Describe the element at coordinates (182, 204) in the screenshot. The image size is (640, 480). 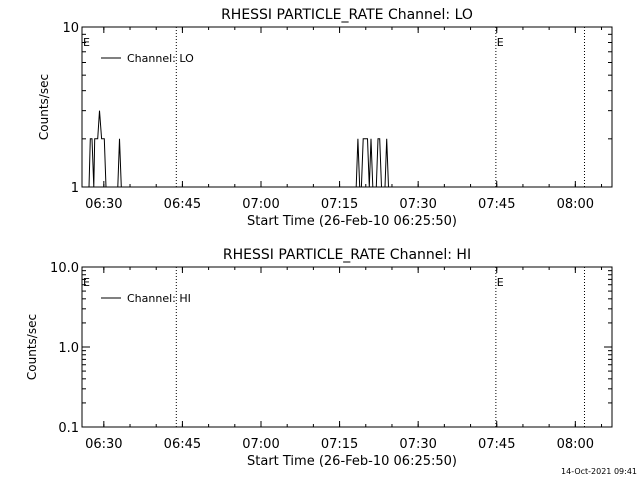
I see `x-tick-label-lo: 06:45` at that location.